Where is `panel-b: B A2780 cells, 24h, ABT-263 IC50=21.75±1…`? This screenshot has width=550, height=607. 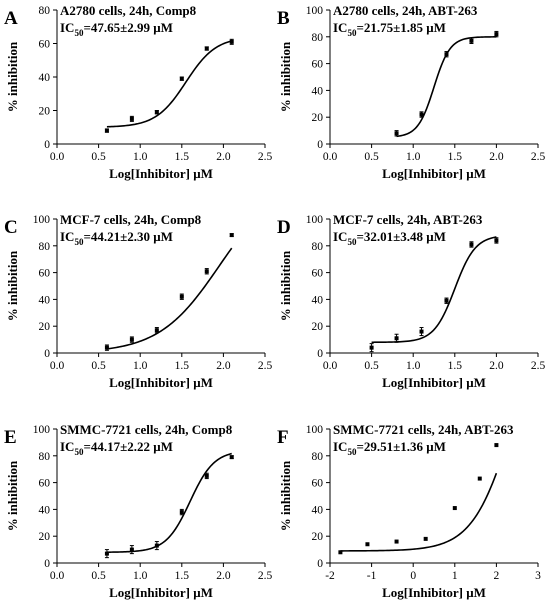 panel-b: B A2780 cells, 24h, ABT-263 IC50=21.75±1… is located at coordinates (411, 92).